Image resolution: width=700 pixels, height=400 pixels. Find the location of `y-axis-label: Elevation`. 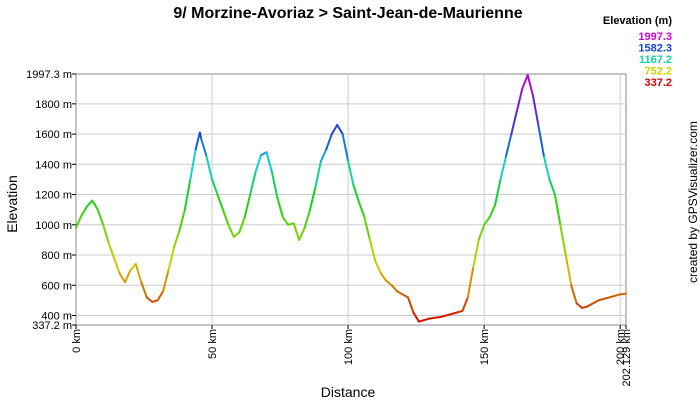

y-axis-label: Elevation is located at coordinates (12, 204).